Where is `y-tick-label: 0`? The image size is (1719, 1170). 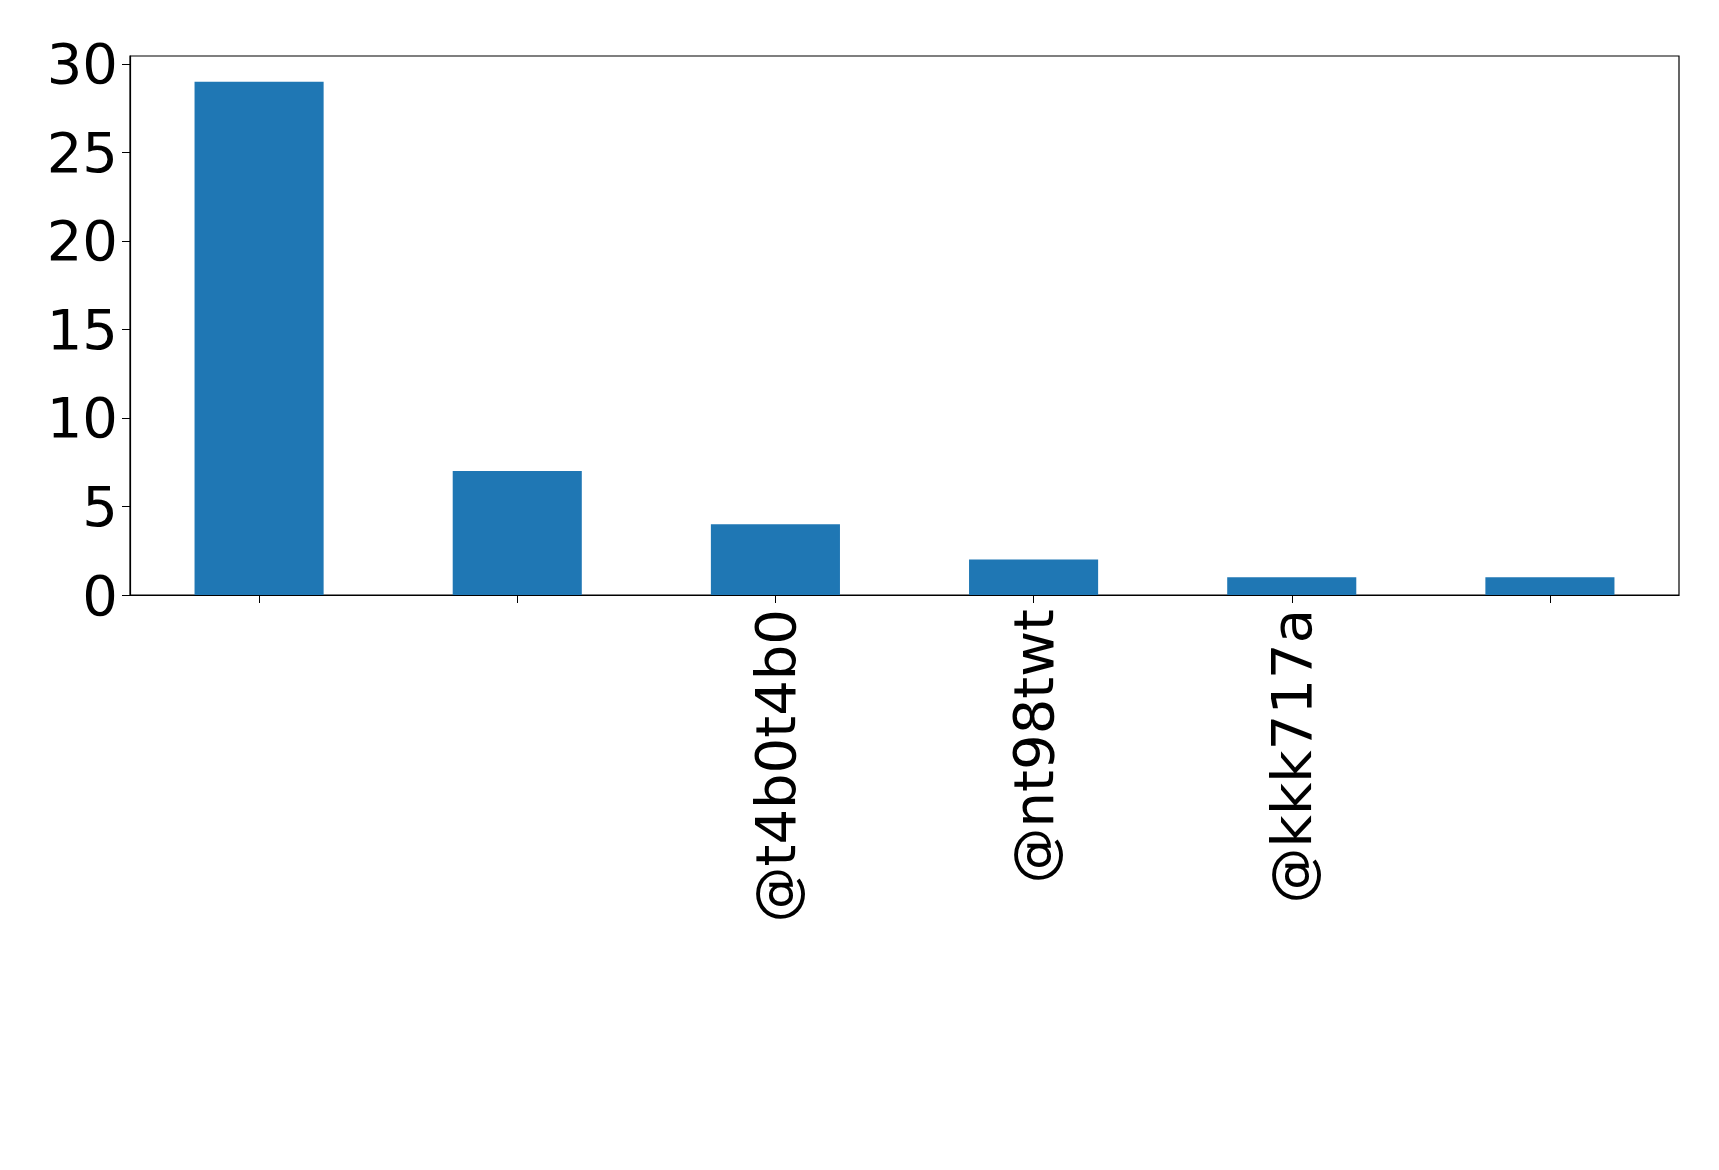 y-tick-label: 0 is located at coordinates (100, 595).